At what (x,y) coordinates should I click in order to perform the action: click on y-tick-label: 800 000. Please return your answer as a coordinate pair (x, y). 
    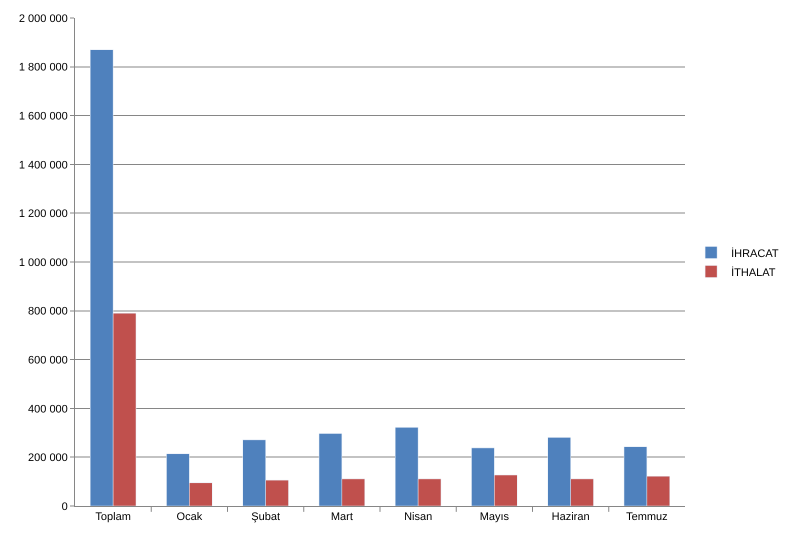
    Looking at the image, I should click on (48, 312).